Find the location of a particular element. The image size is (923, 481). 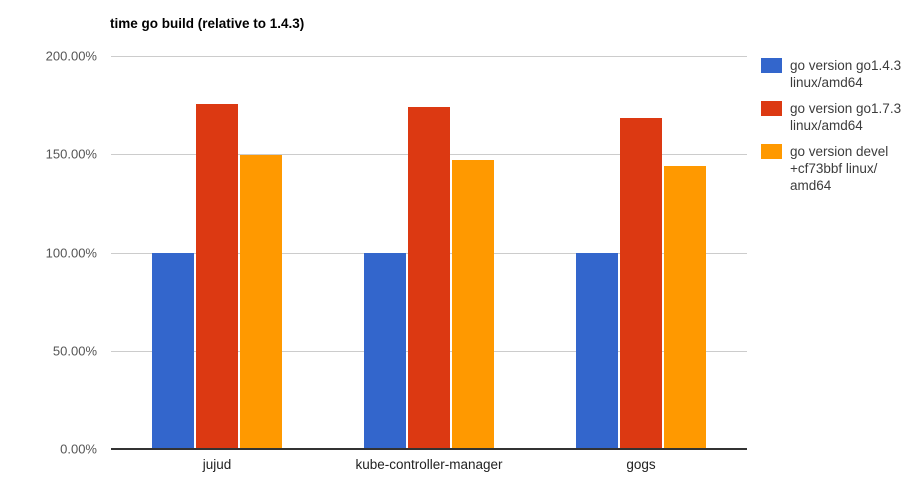

bar-kube-controller-manager-devel is located at coordinates (473, 304).